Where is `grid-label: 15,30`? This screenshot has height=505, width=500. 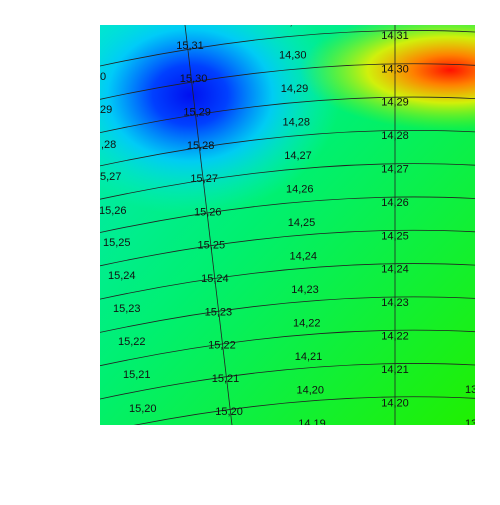
grid-label: 15,30 is located at coordinates (194, 79).